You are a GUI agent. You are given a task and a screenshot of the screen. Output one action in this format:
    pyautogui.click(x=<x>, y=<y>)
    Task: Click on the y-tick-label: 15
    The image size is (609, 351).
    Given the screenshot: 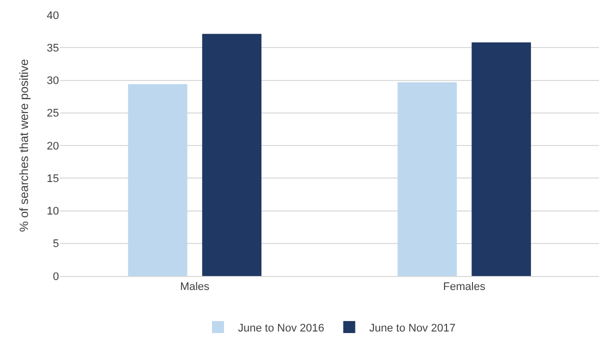 What is the action you would take?
    pyautogui.click(x=52, y=178)
    